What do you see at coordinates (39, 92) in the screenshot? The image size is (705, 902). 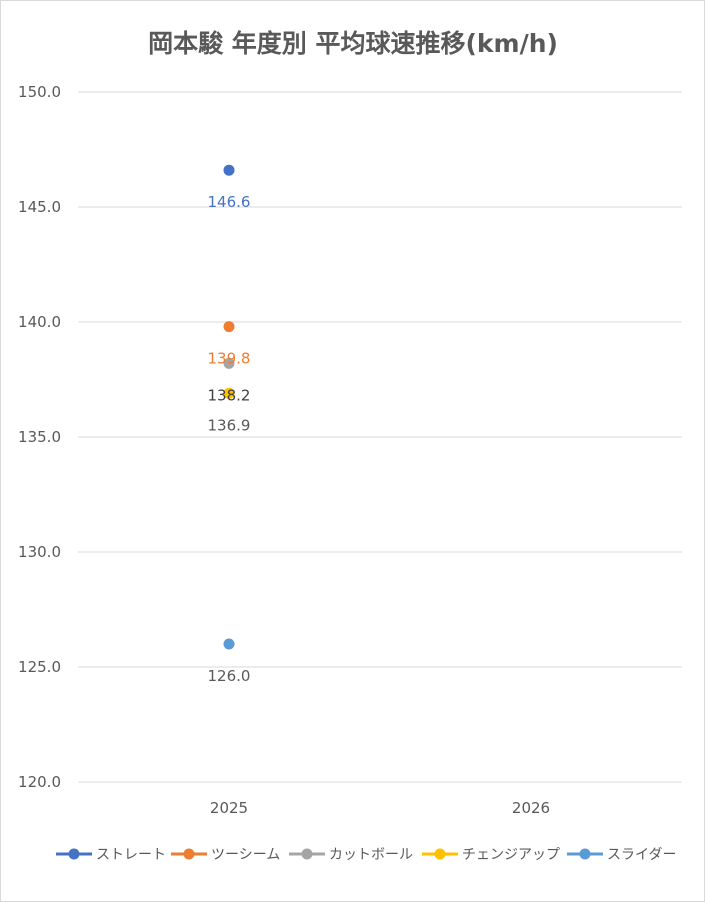 I see `y-tick-label: 150.0` at bounding box center [39, 92].